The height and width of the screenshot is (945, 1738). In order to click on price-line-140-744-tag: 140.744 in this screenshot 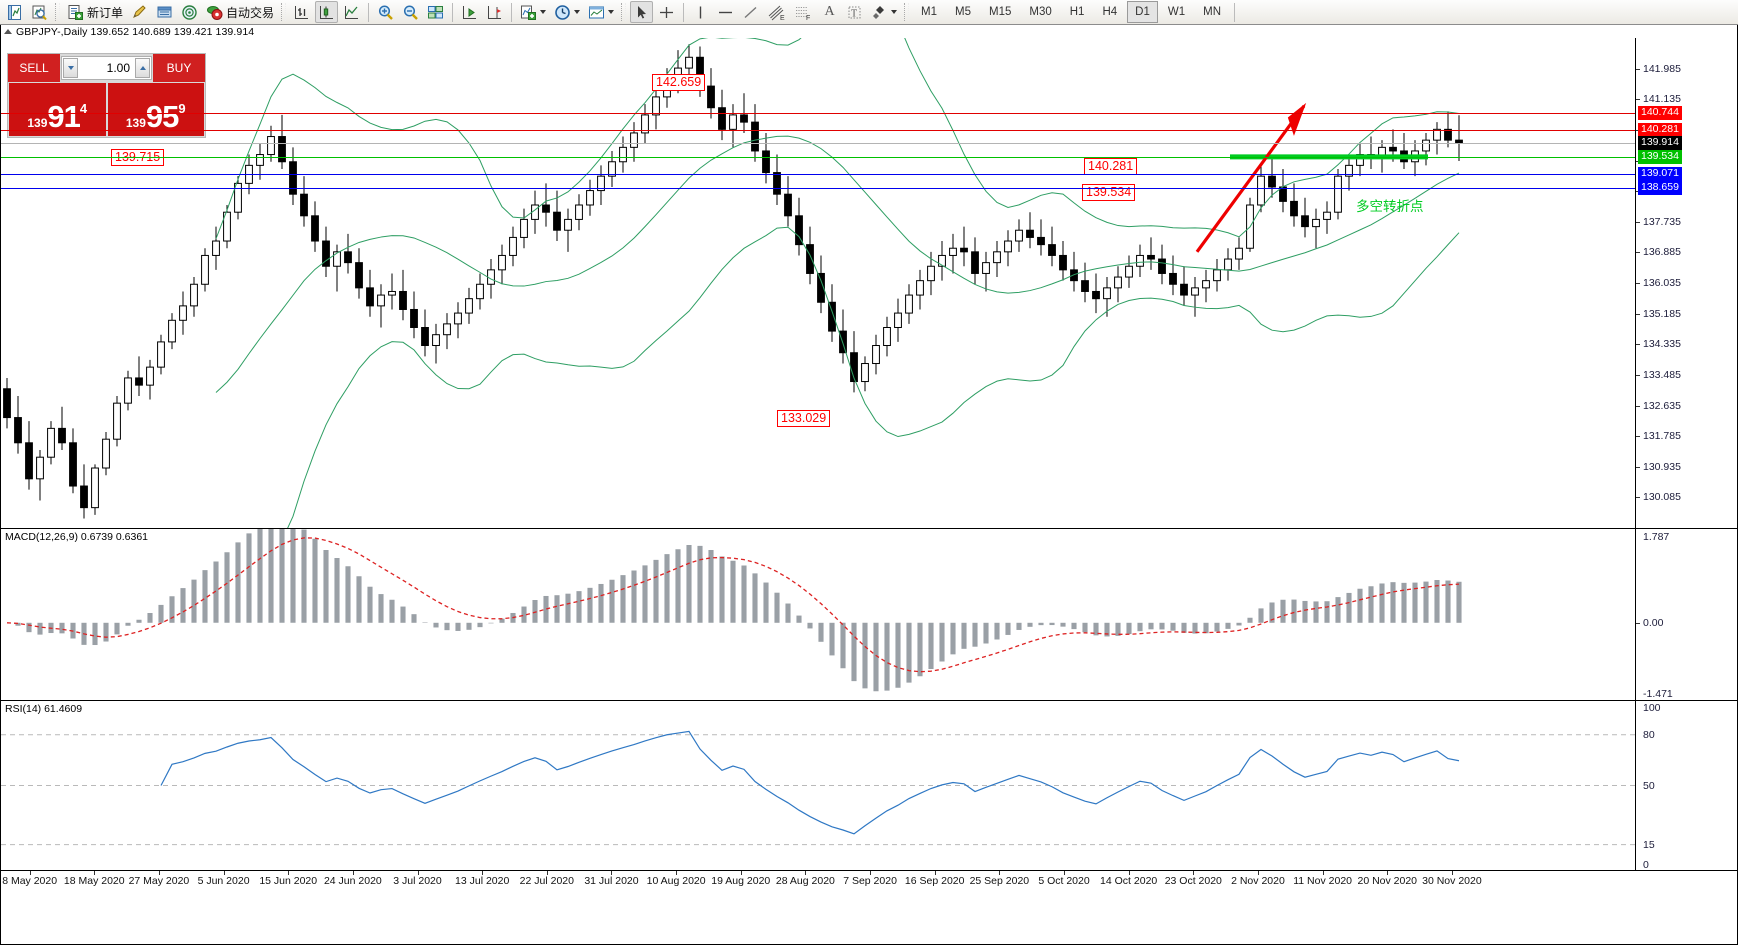, I will do `click(1660, 113)`.